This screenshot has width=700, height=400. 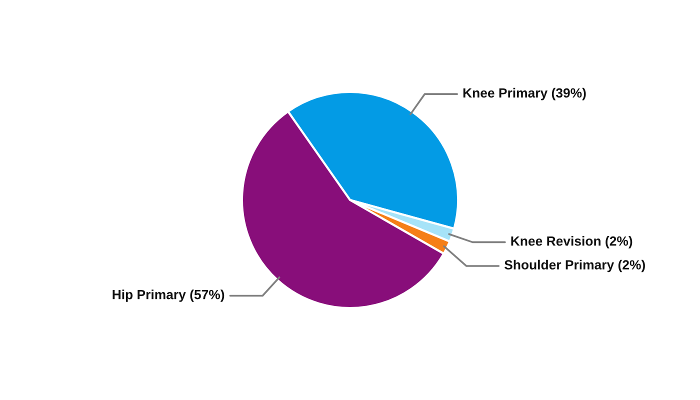 What do you see at coordinates (168, 296) in the screenshot?
I see `slice-label: Hip Primary (57%)` at bounding box center [168, 296].